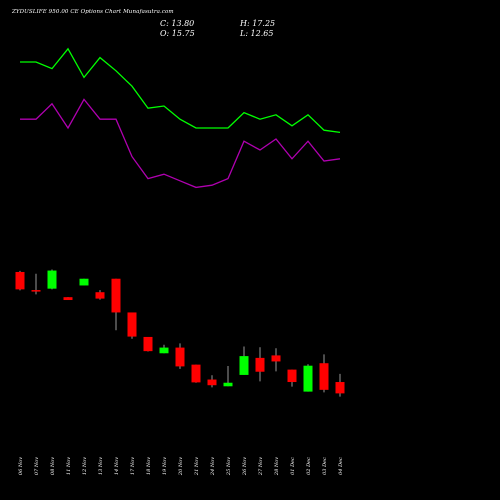  What do you see at coordinates (213, 466) in the screenshot?
I see `x-tick-label: 24 Nov` at bounding box center [213, 466].